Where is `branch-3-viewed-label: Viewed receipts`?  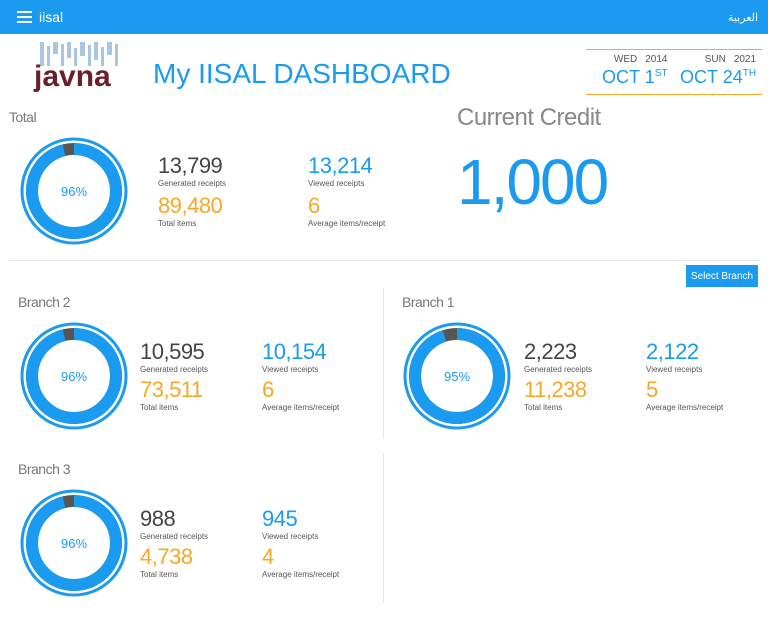
branch-3-viewed-label: Viewed receipts is located at coordinates (290, 536).